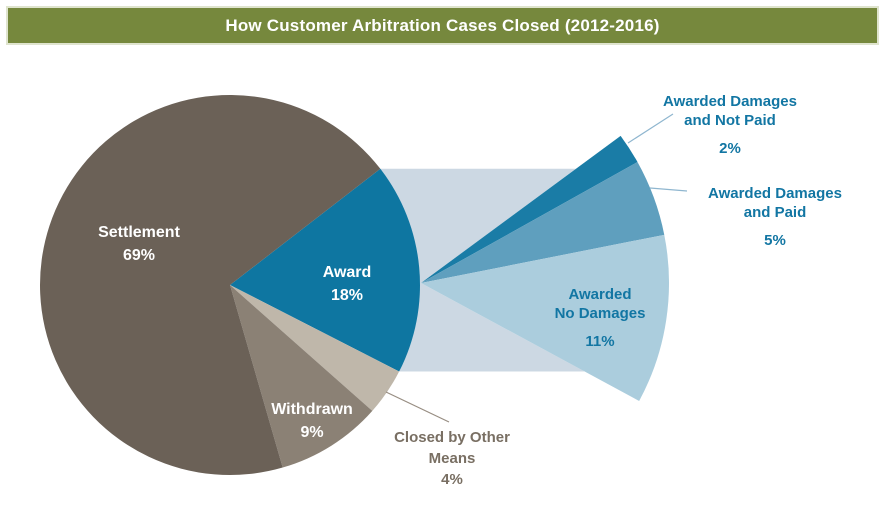 The width and height of the screenshot is (885, 518). What do you see at coordinates (312, 409) in the screenshot?
I see `slice-label: Withdrawn` at bounding box center [312, 409].